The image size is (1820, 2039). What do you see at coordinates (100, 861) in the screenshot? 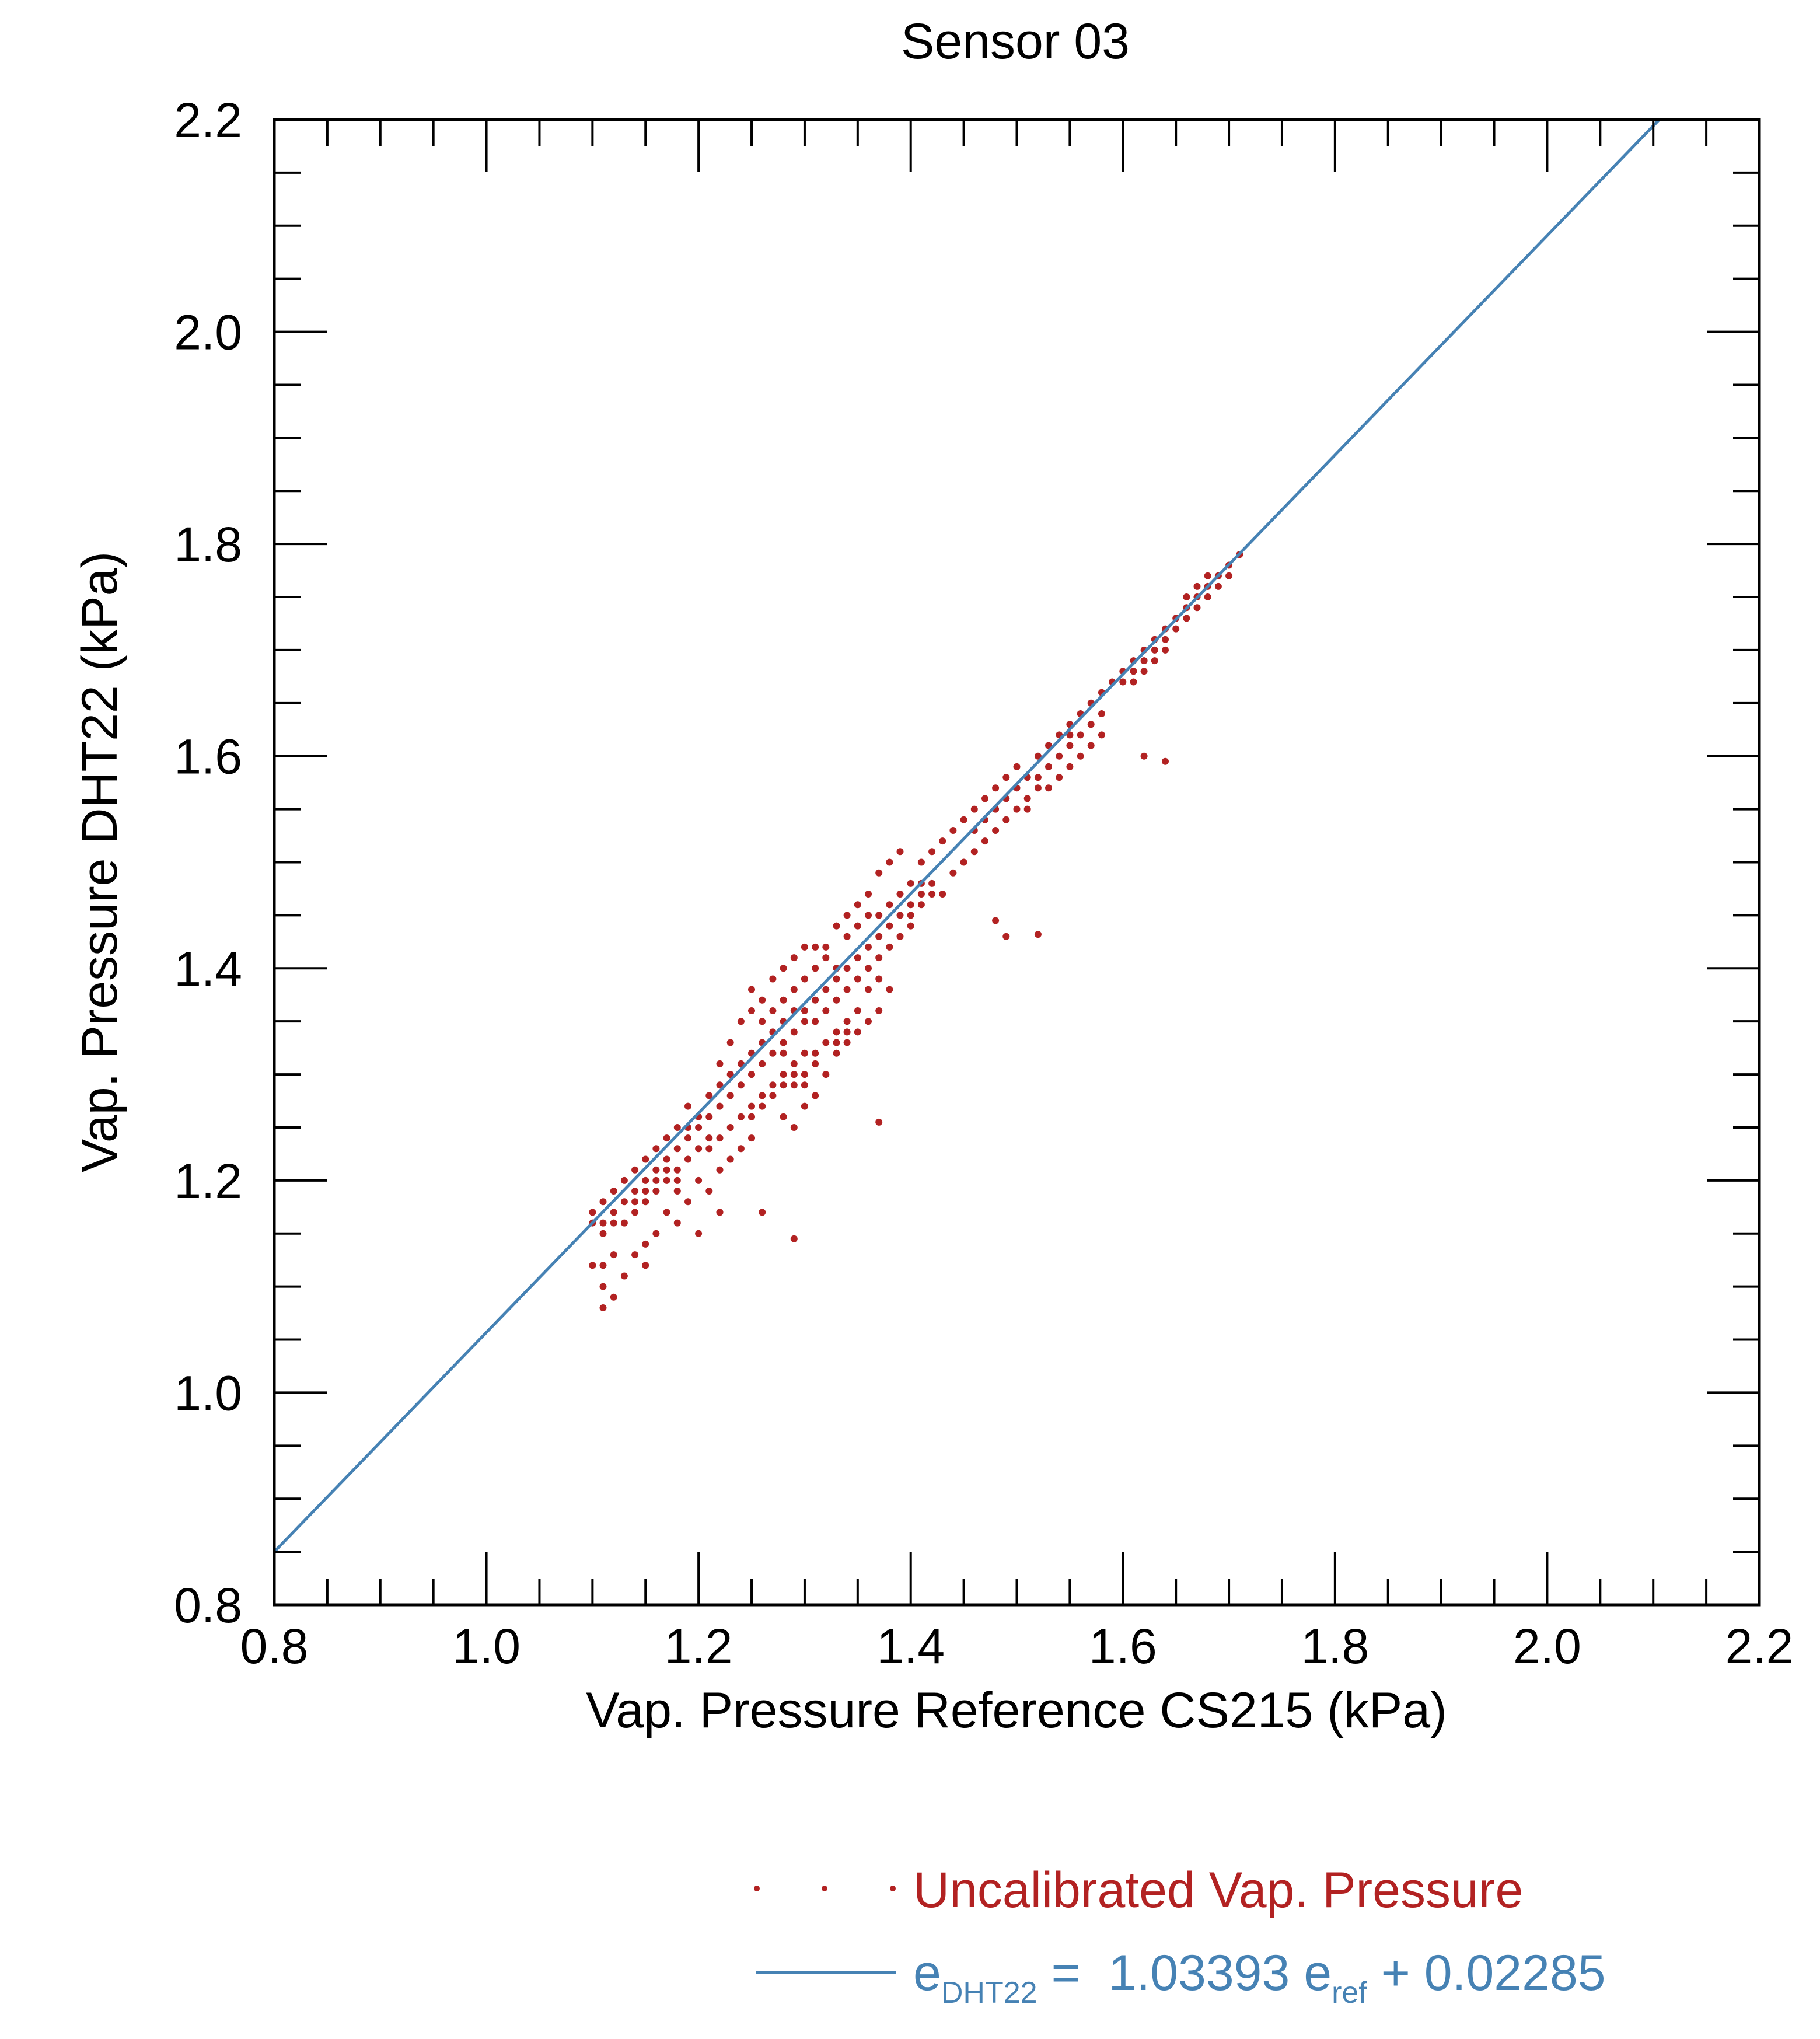
I see `y-axis-title: Vap. Pressure DHT22 (kPa)` at bounding box center [100, 861].